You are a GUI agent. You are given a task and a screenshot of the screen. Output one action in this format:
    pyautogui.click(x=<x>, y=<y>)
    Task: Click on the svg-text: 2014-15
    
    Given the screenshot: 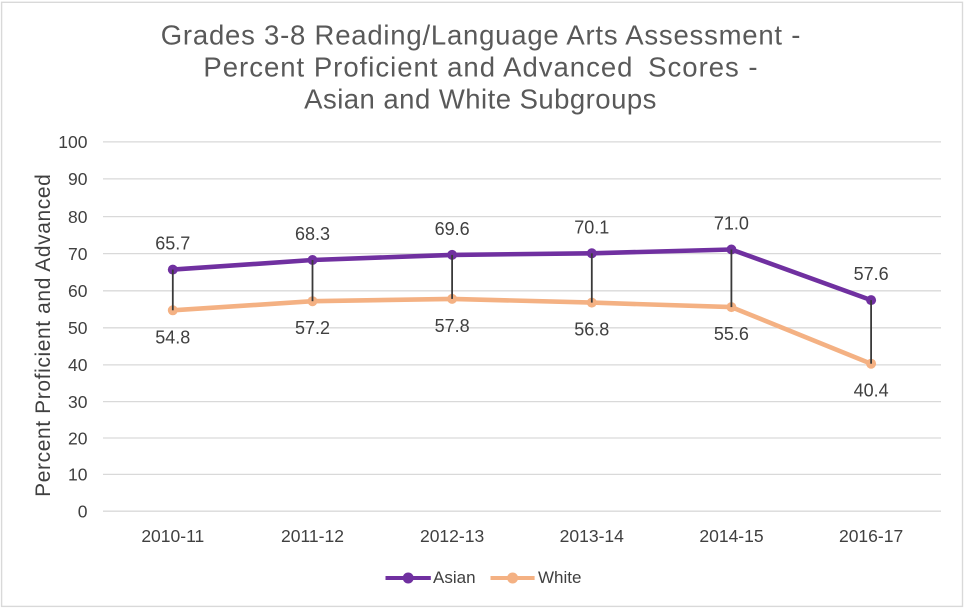 What is the action you would take?
    pyautogui.click(x=731, y=536)
    